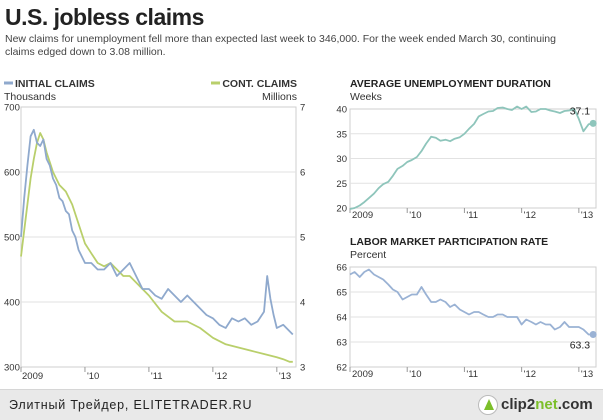 This screenshot has width=603, height=420. What do you see at coordinates (302, 173) in the screenshot?
I see `right-y-tick-label: 6` at bounding box center [302, 173].